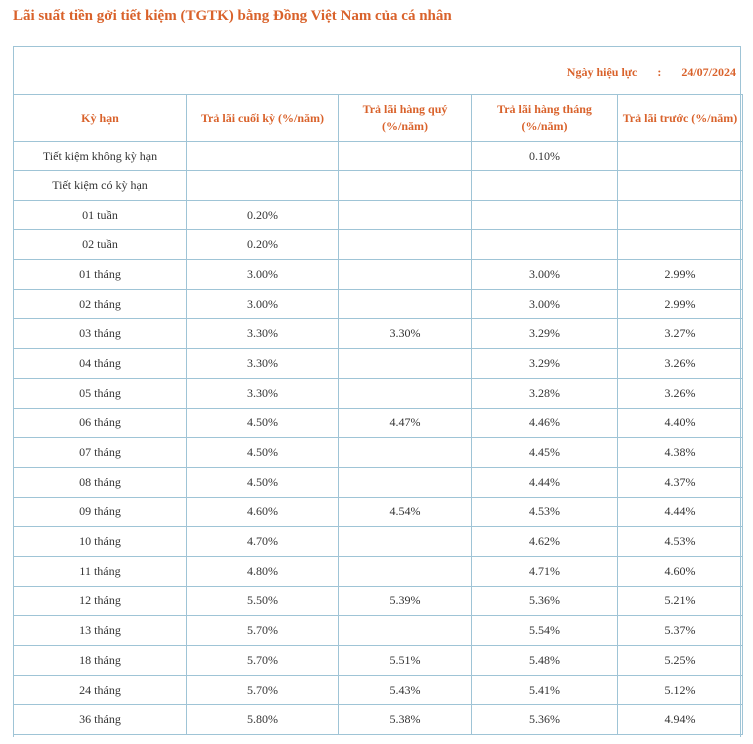 Image resolution: width=753 pixels, height=744 pixels. Describe the element at coordinates (262, 571) in the screenshot. I see `cell-end-of-term: 4.80%` at that location.